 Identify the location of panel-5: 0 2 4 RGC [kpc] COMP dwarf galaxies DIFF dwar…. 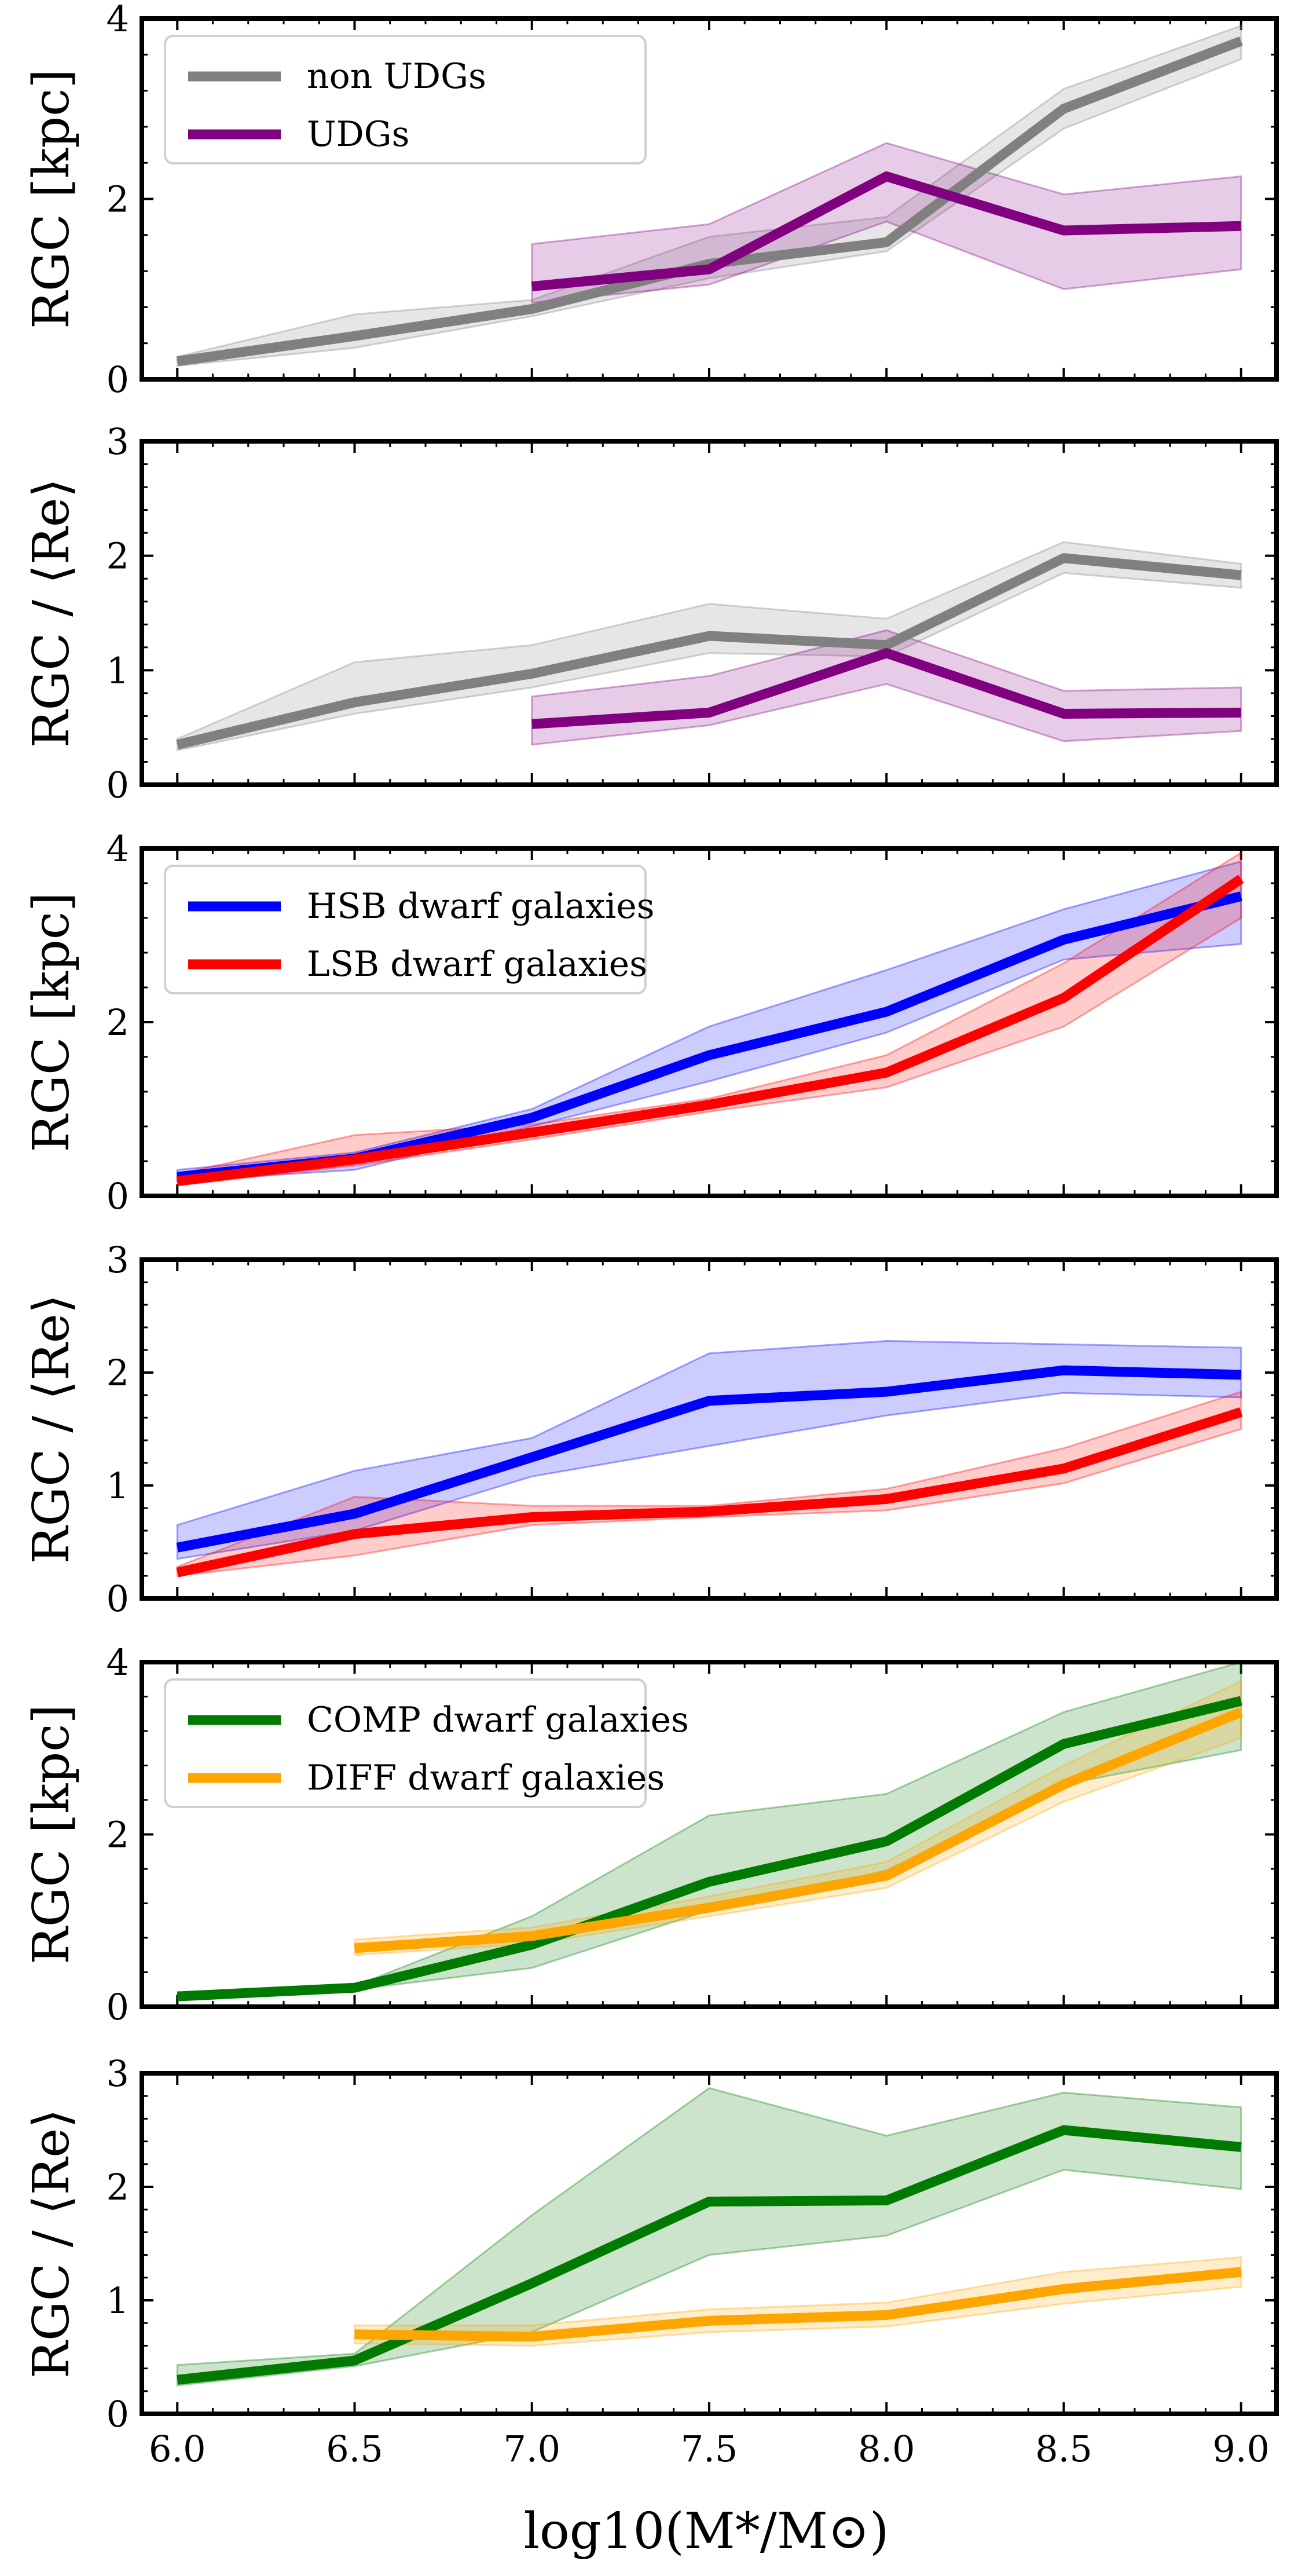
(651, 1834).